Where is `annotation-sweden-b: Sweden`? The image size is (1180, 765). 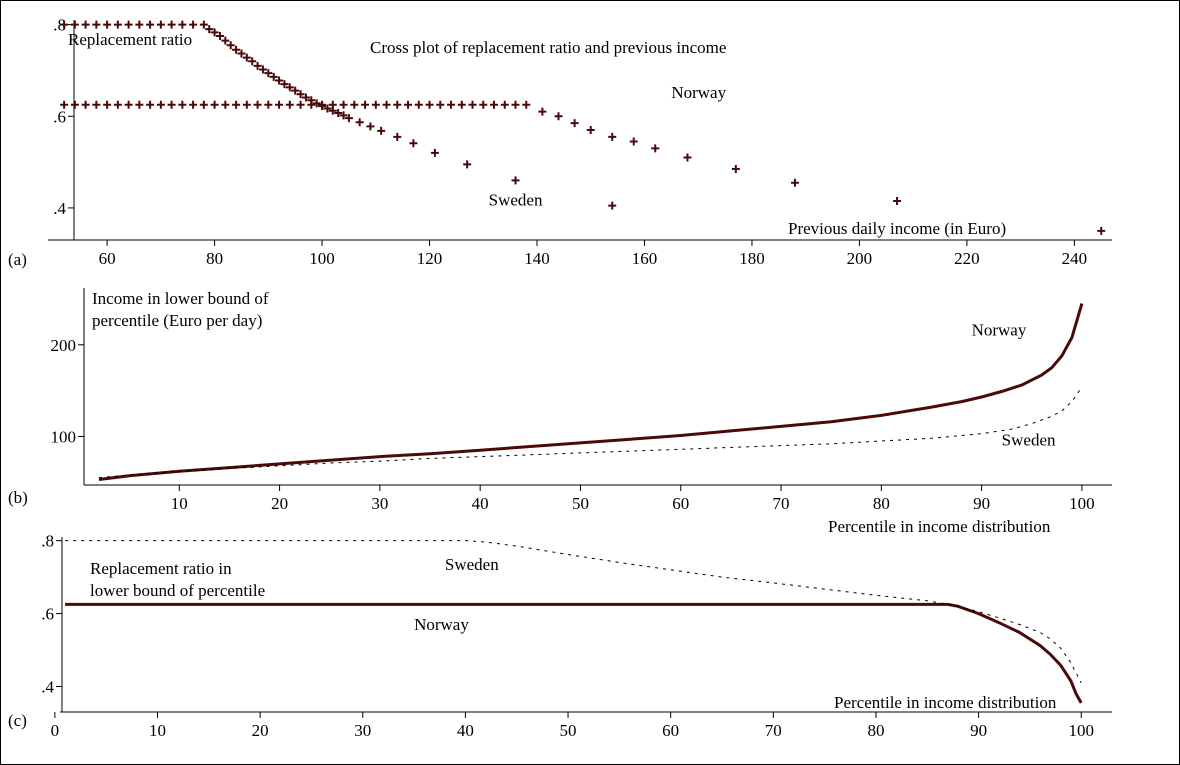 annotation-sweden-b: Sweden is located at coordinates (1029, 440).